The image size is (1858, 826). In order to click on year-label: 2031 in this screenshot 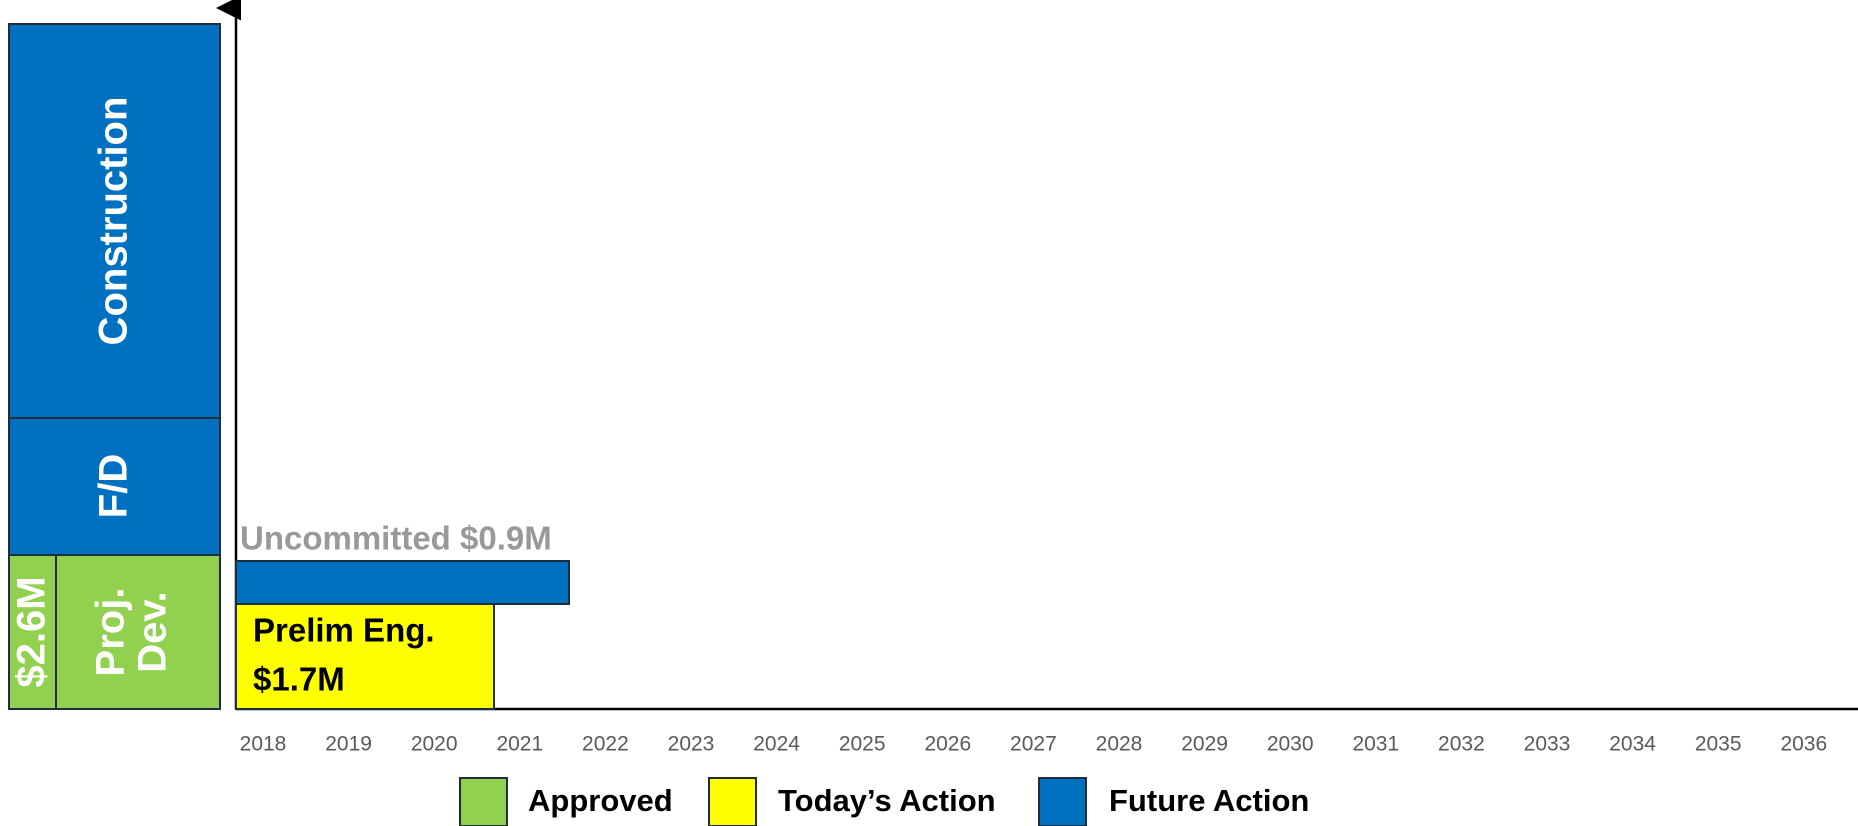, I will do `click(1375, 744)`.